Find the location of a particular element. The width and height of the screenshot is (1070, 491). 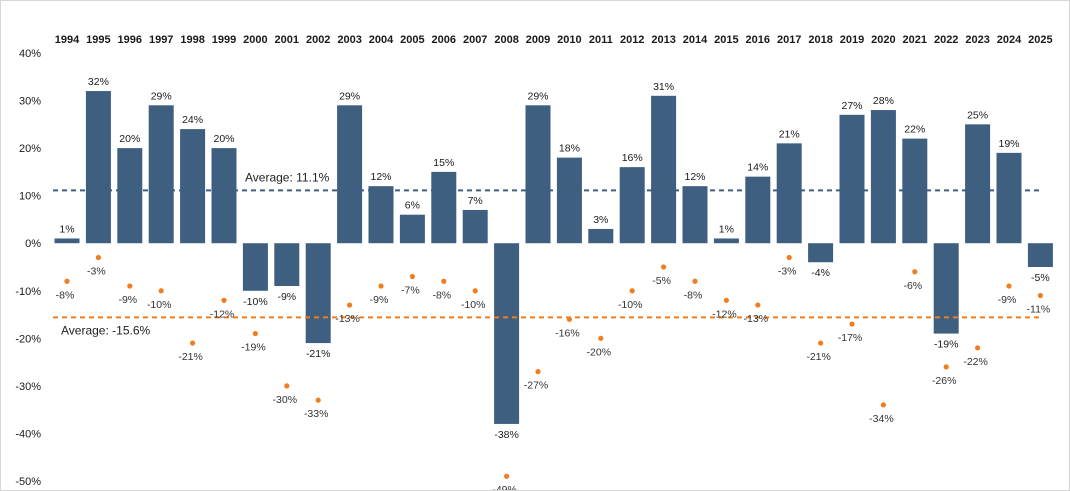

bar-value-label: -19% is located at coordinates (946, 345).